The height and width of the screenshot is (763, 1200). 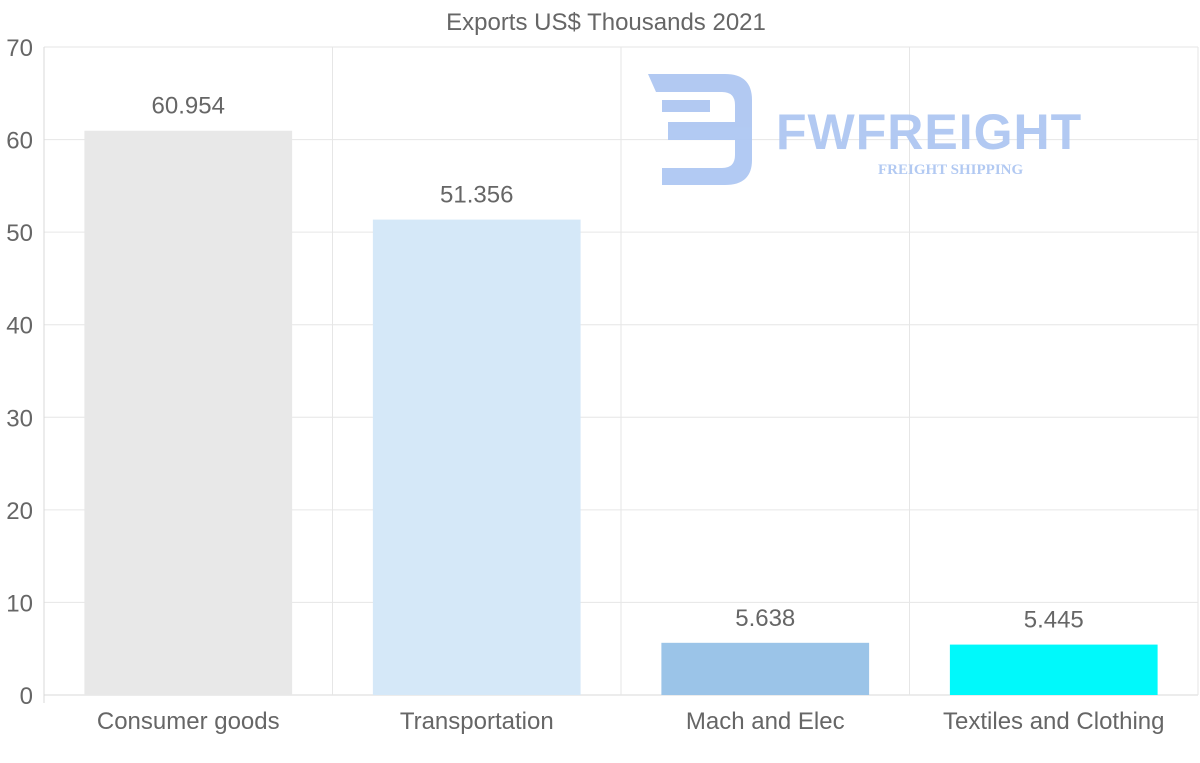 I want to click on y-tick-label: 60, so click(x=19, y=141).